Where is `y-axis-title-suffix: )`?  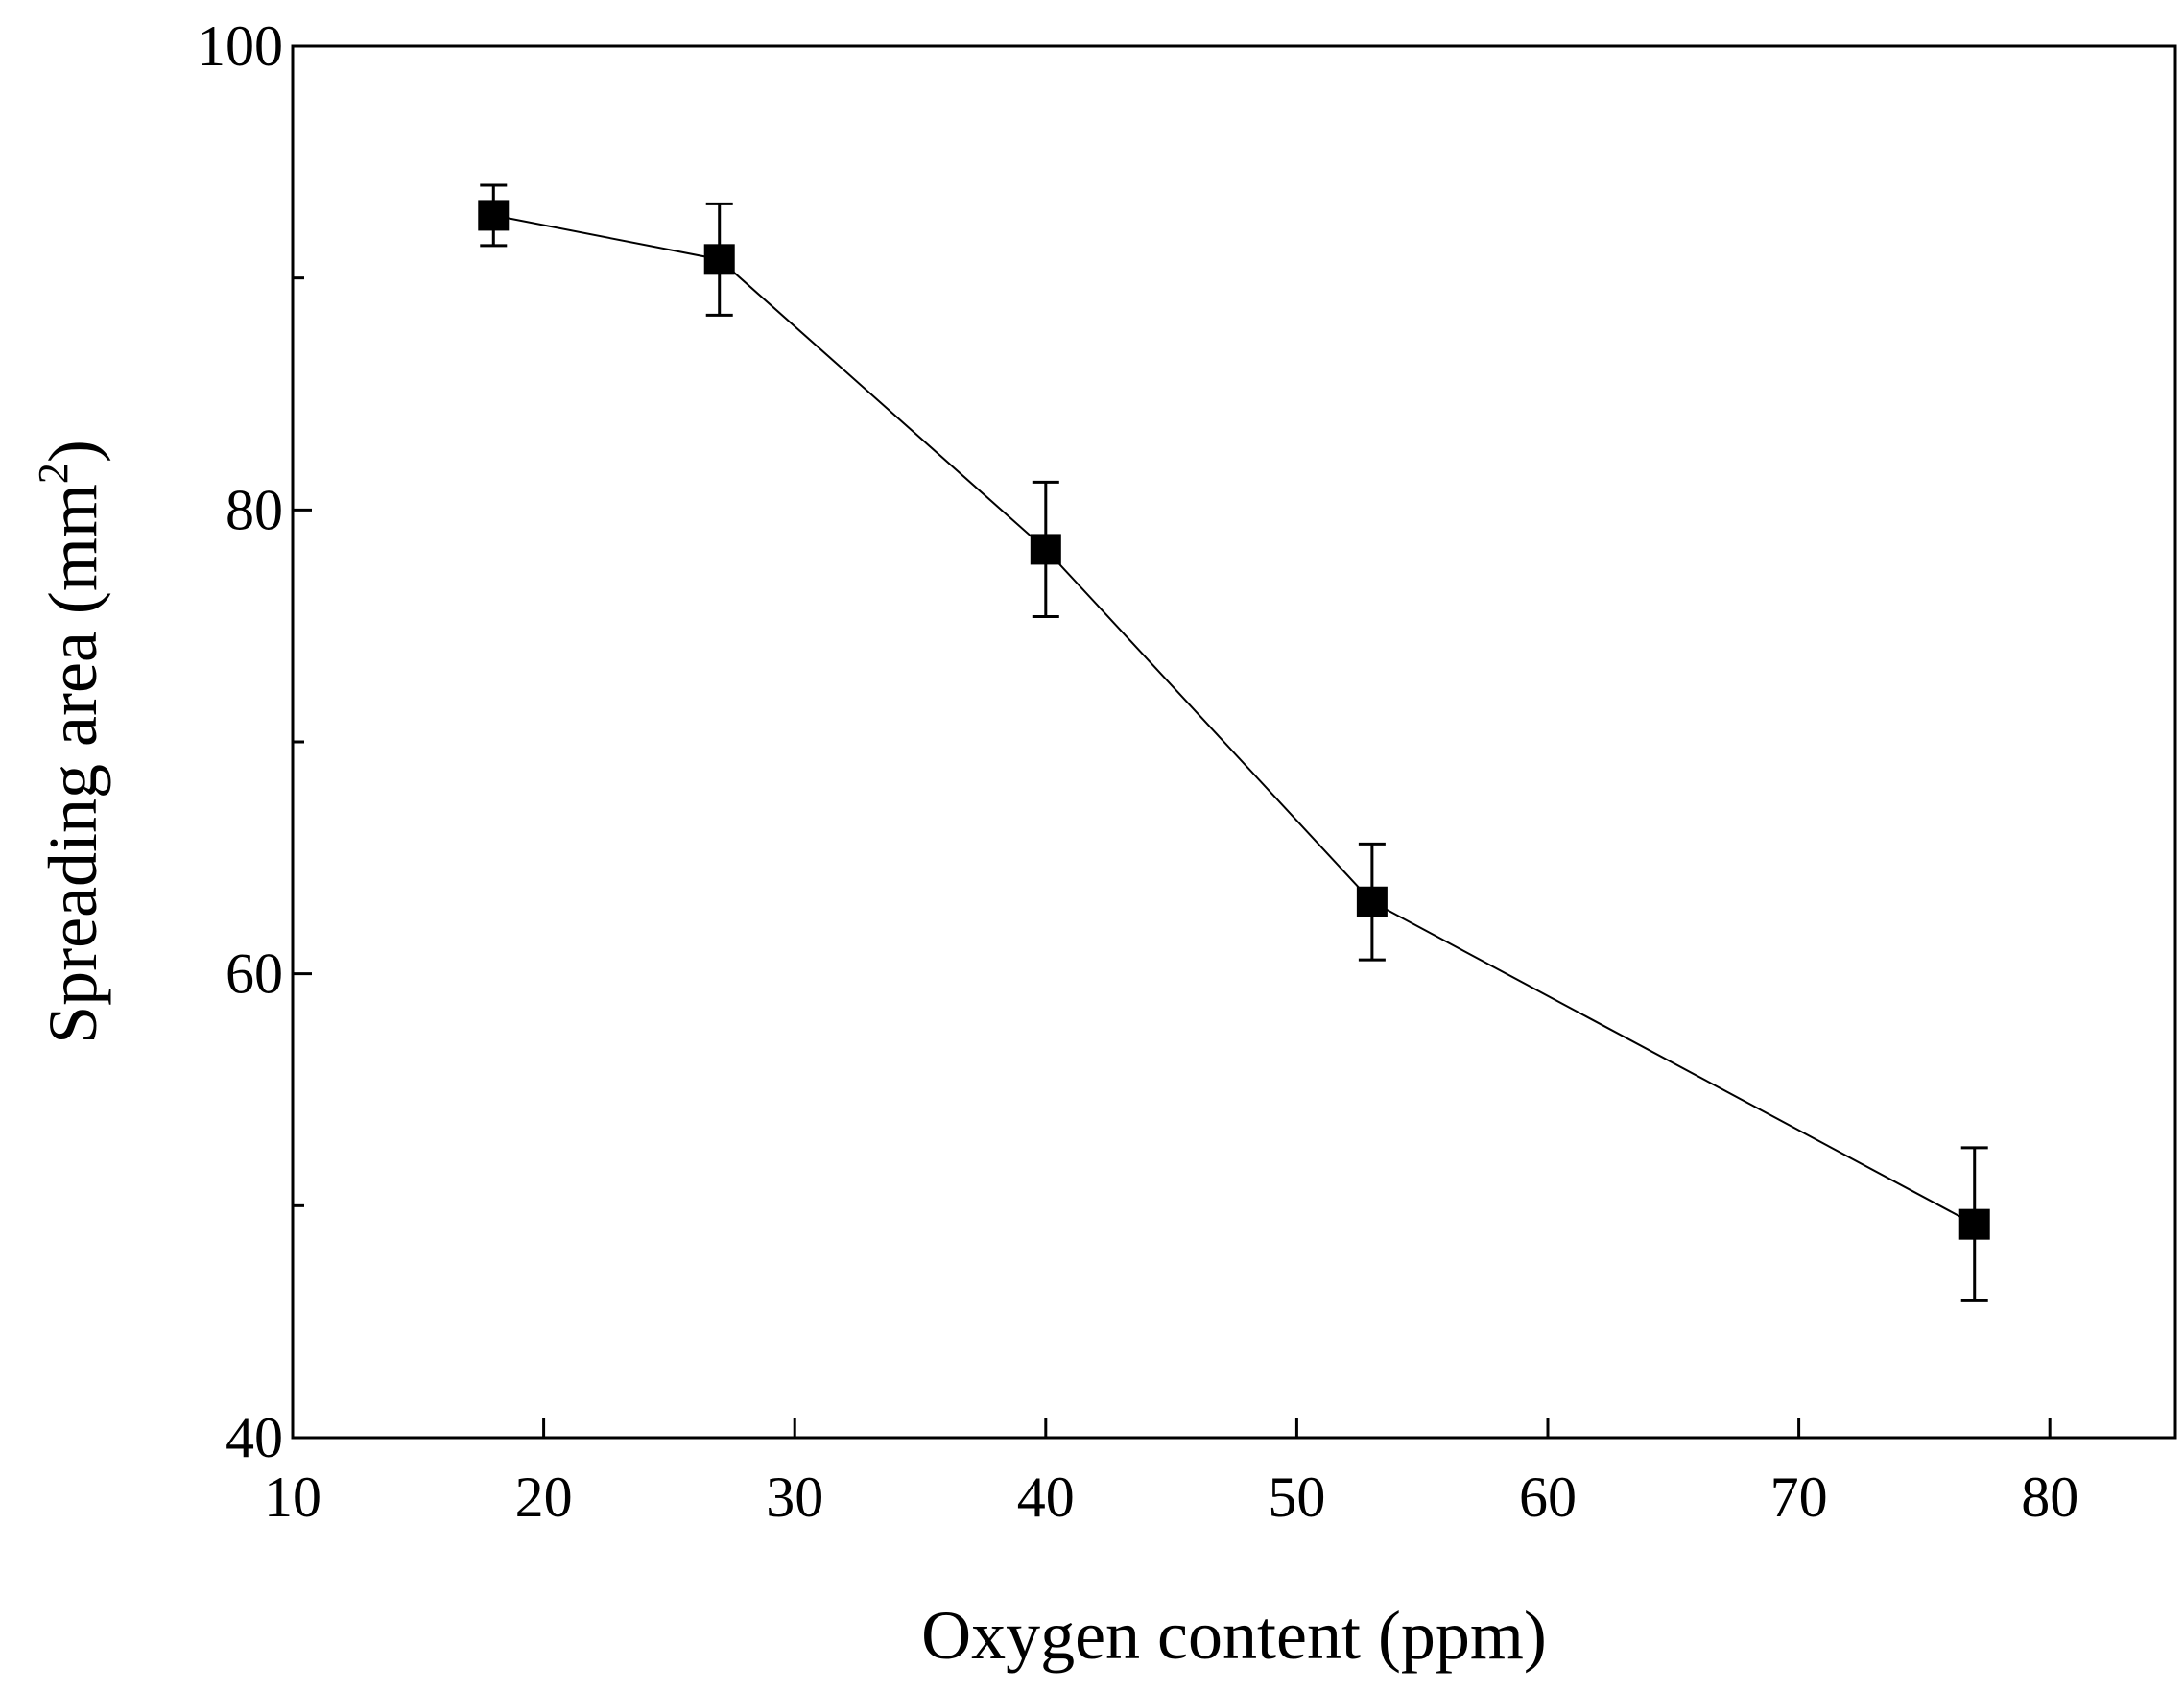 y-axis-title-suffix: ) is located at coordinates (73, 451).